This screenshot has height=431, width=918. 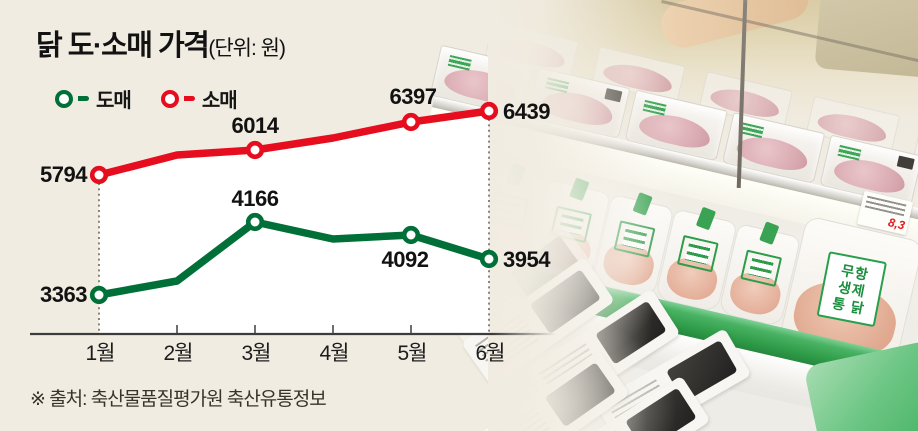 What do you see at coordinates (460, 63) in the screenshot?
I see `green-label` at bounding box center [460, 63].